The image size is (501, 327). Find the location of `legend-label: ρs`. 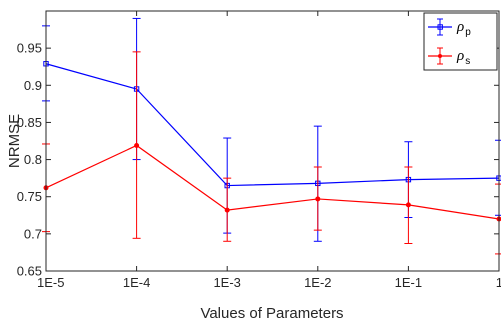

legend-label: ρs is located at coordinates (463, 57).